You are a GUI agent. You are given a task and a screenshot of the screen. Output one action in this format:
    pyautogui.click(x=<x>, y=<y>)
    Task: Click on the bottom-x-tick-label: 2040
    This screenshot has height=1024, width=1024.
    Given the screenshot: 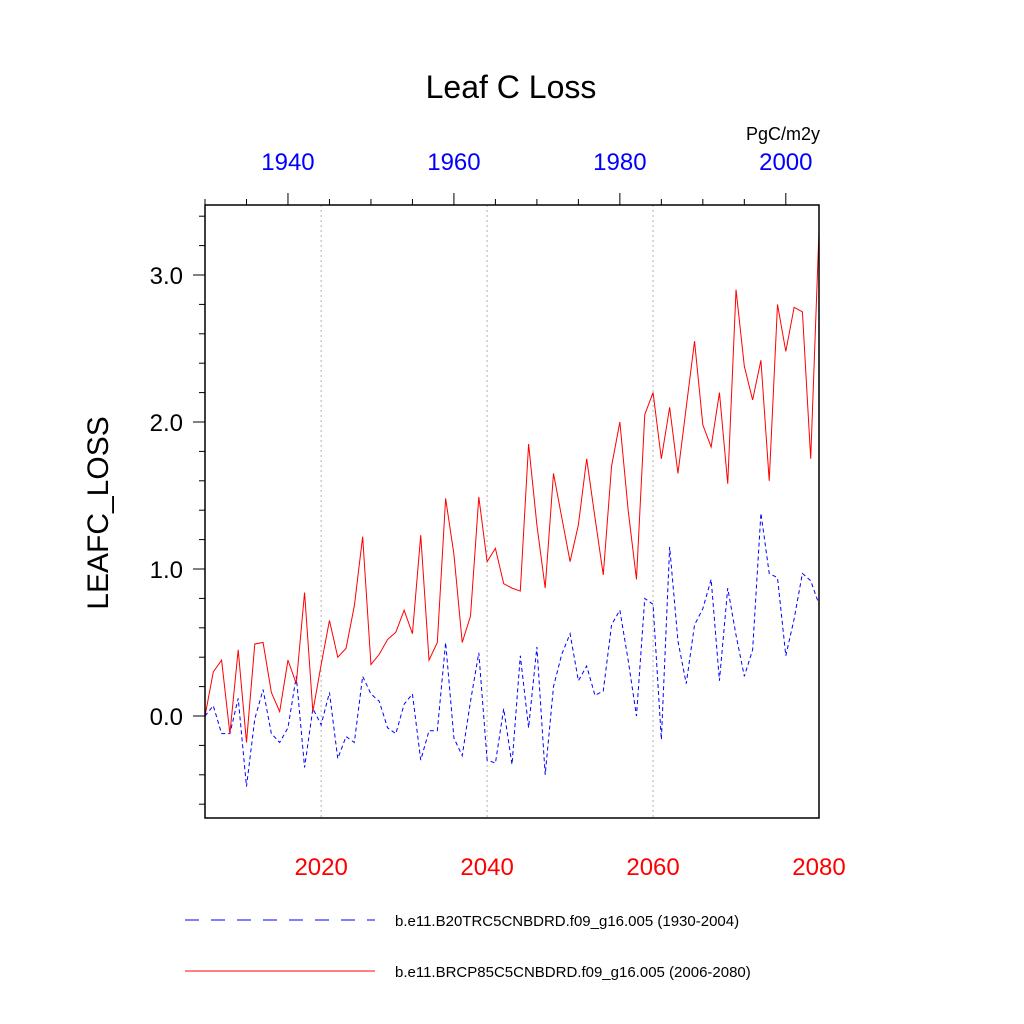 What is the action you would take?
    pyautogui.click(x=486, y=867)
    